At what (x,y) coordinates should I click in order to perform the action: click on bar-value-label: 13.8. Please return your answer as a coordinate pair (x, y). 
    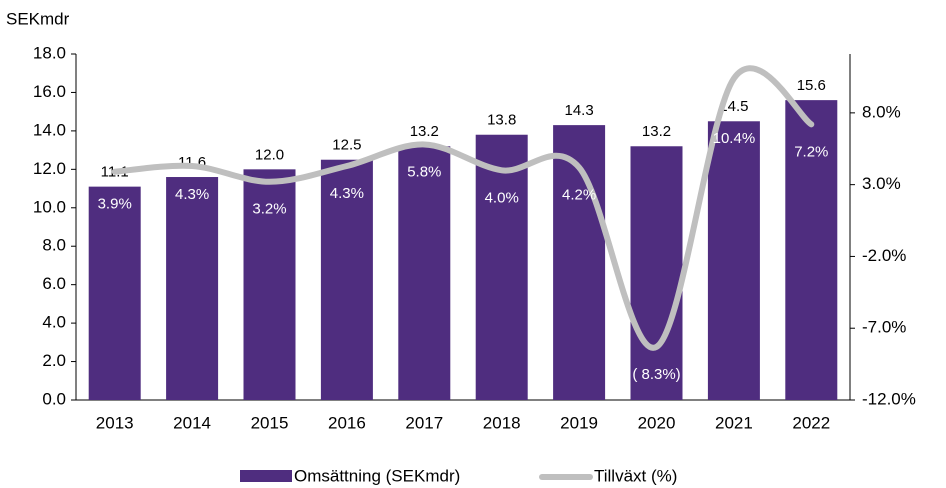
    Looking at the image, I should click on (501, 120).